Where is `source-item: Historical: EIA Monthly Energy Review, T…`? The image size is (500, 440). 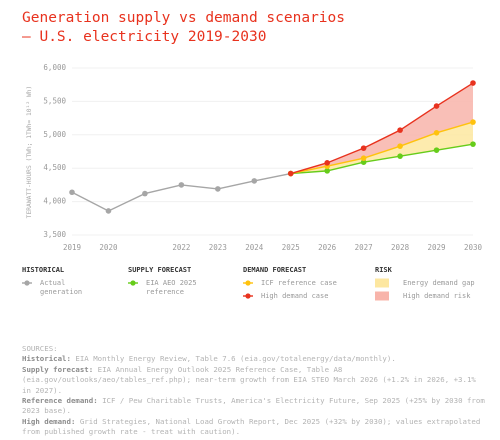 source-item: Historical: EIA Monthly Energy Review, T… is located at coordinates (209, 358).